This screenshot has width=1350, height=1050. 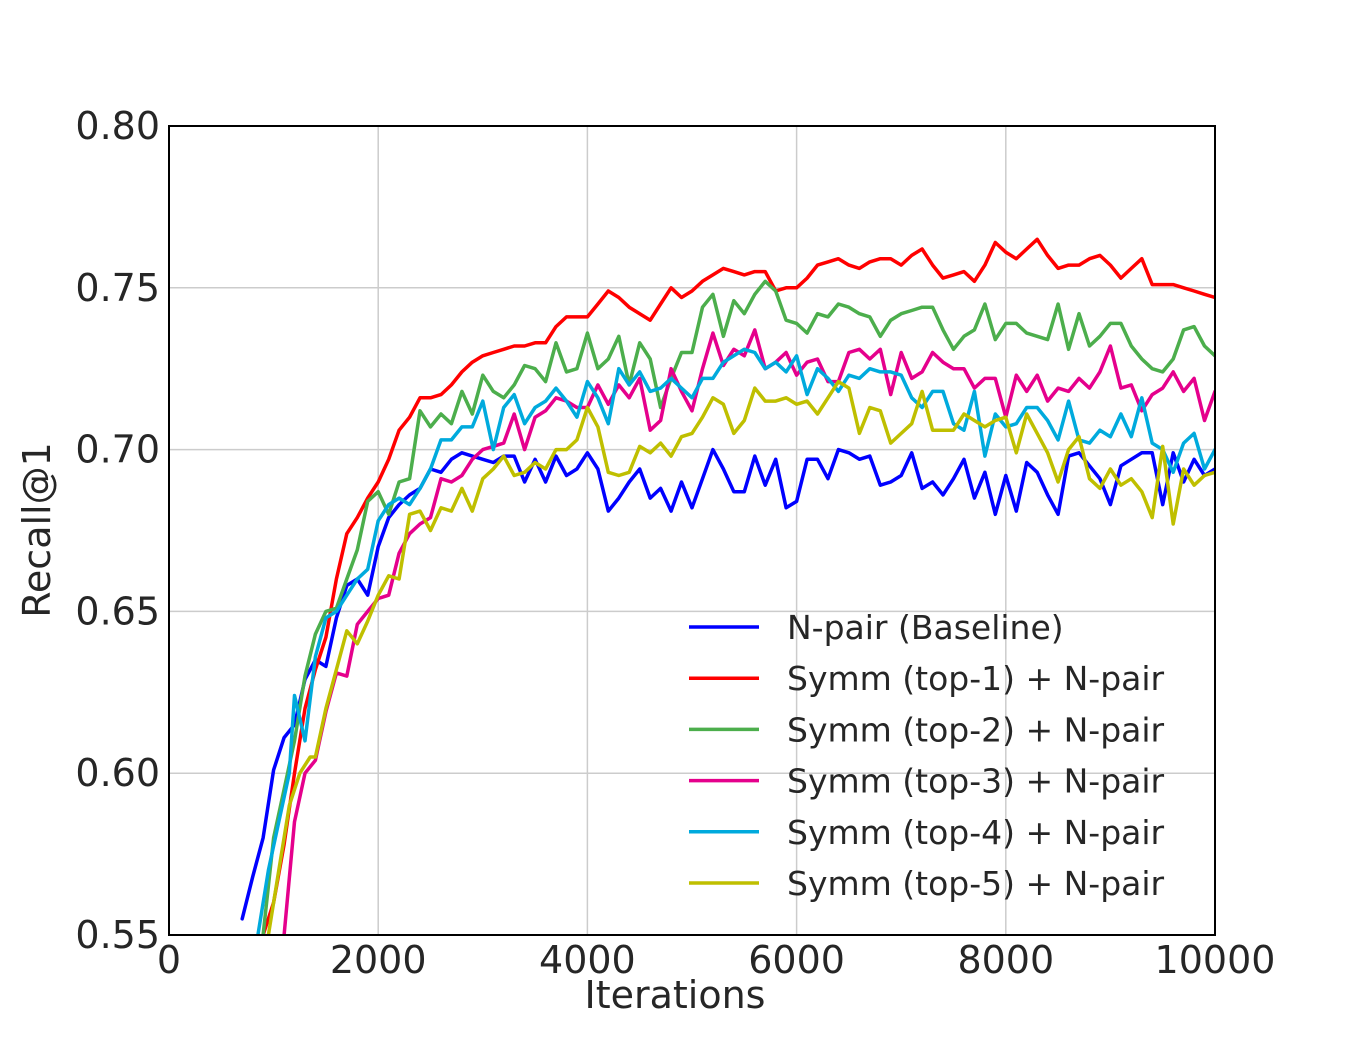 What do you see at coordinates (925, 627) in the screenshot?
I see `legend-label-1: N-pair (Baseline)` at bounding box center [925, 627].